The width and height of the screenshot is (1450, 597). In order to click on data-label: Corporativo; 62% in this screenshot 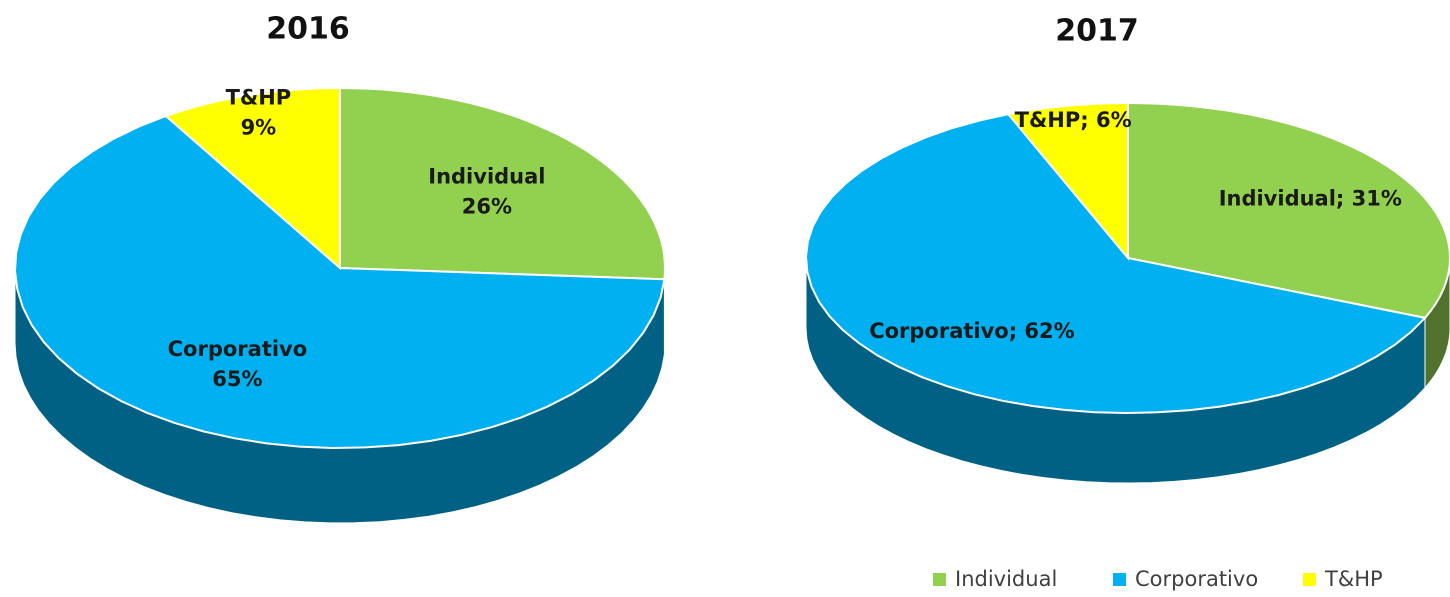, I will do `click(972, 331)`.